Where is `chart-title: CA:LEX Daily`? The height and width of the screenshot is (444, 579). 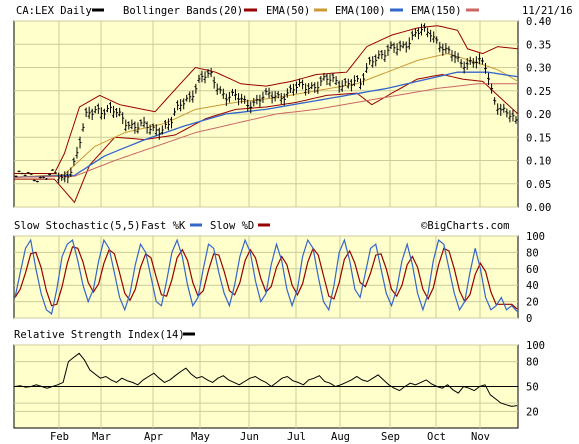
chart-title: CA:LEX Daily is located at coordinates (54, 11).